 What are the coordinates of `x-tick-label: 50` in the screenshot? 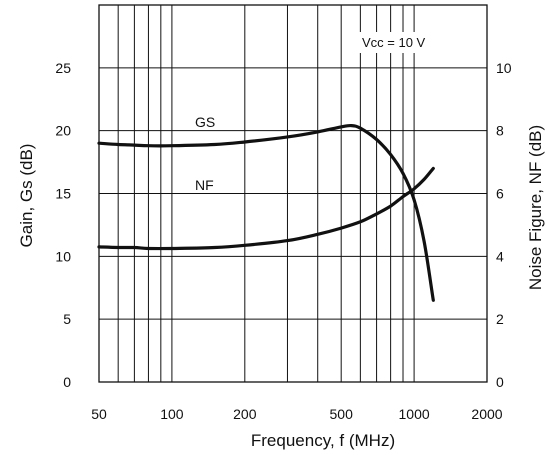 It's located at (99, 414).